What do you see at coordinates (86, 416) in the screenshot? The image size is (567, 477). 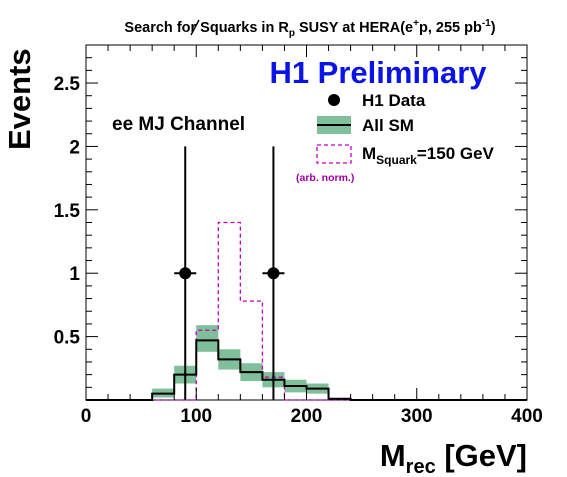 I see `x-tick-label: 0` at bounding box center [86, 416].